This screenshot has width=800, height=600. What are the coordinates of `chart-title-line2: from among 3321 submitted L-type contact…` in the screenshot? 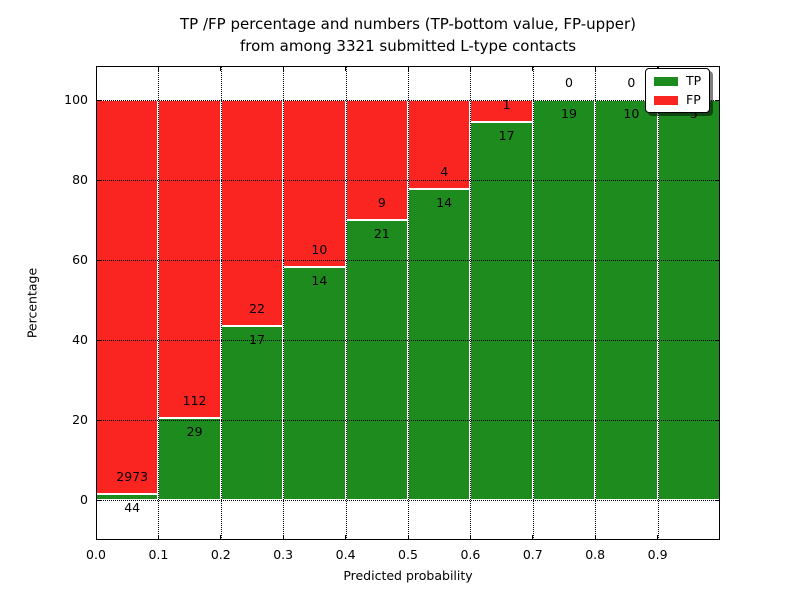 It's located at (408, 46).